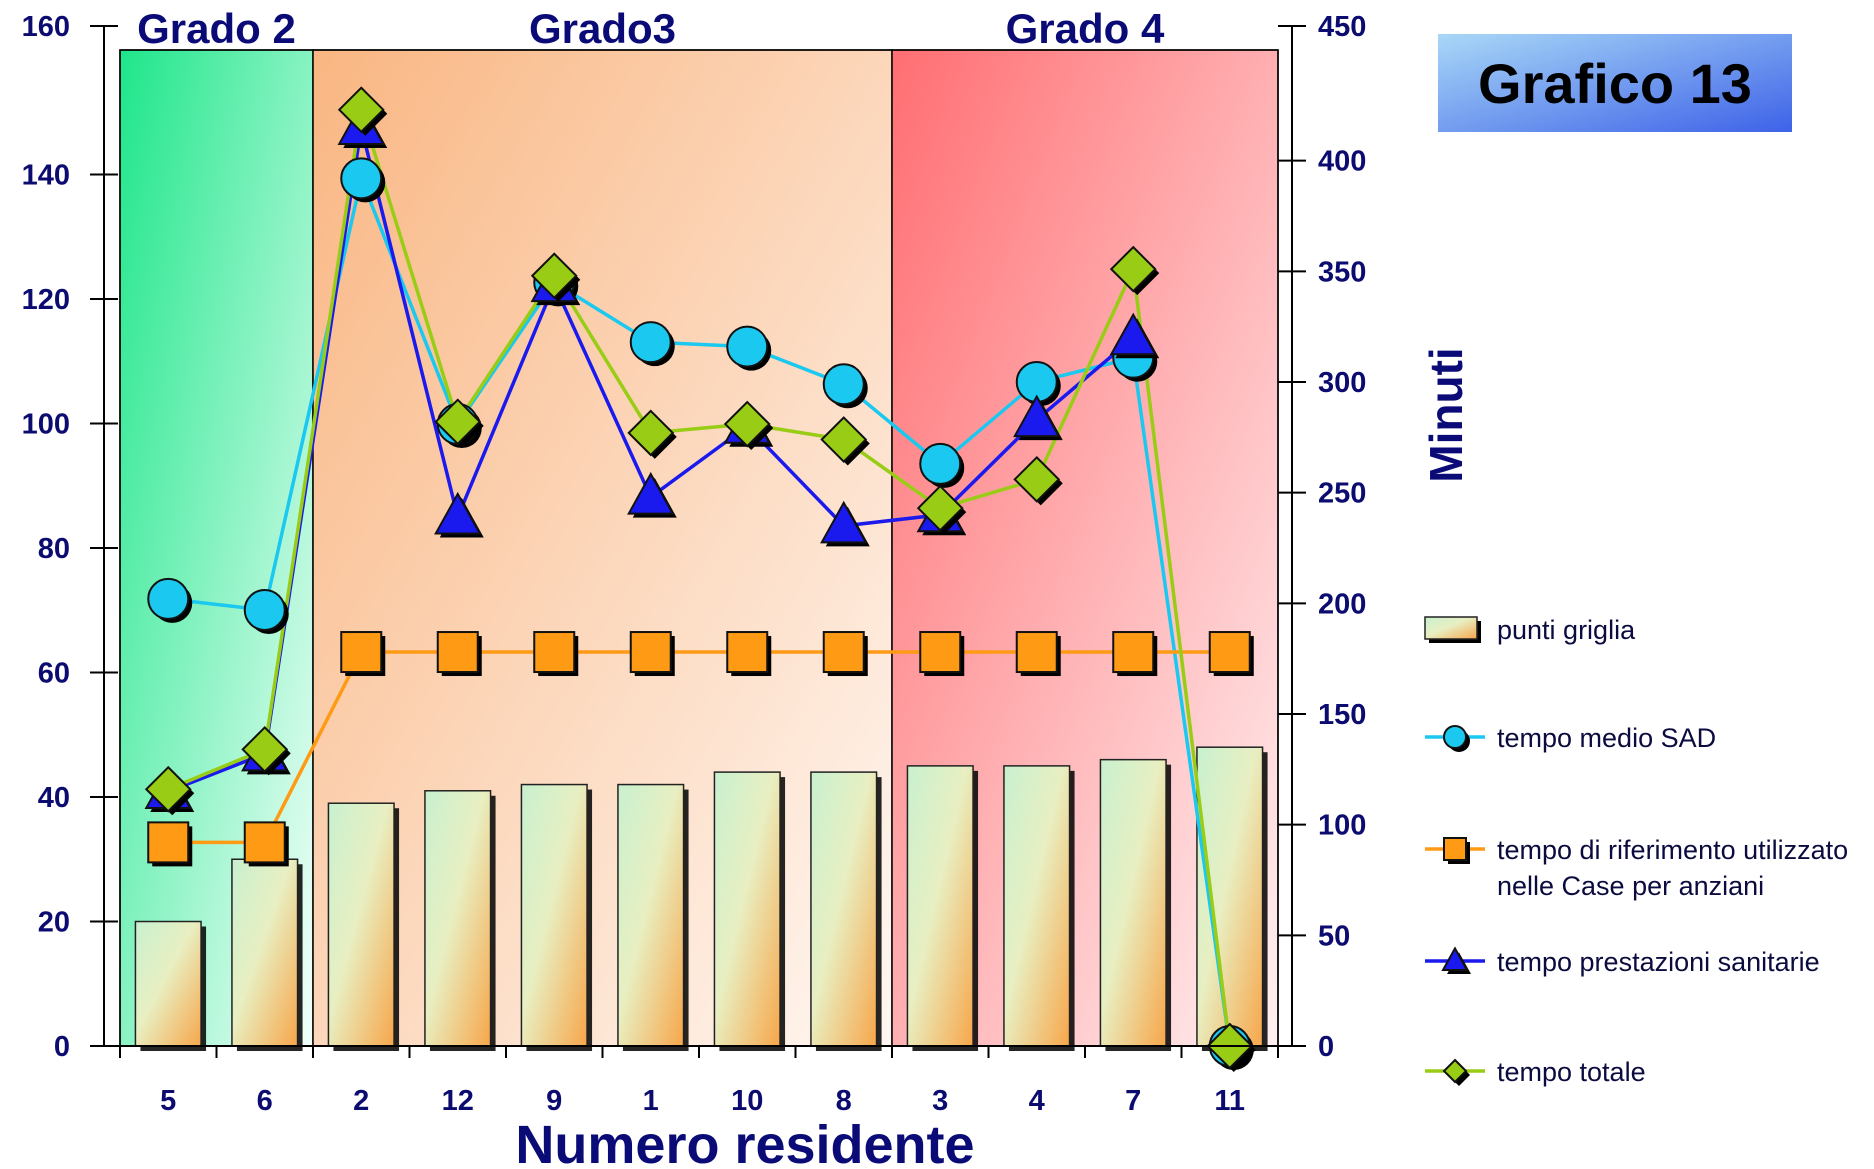 This screenshot has height=1169, width=1874. I want to click on band-label: Grado3, so click(602, 28).